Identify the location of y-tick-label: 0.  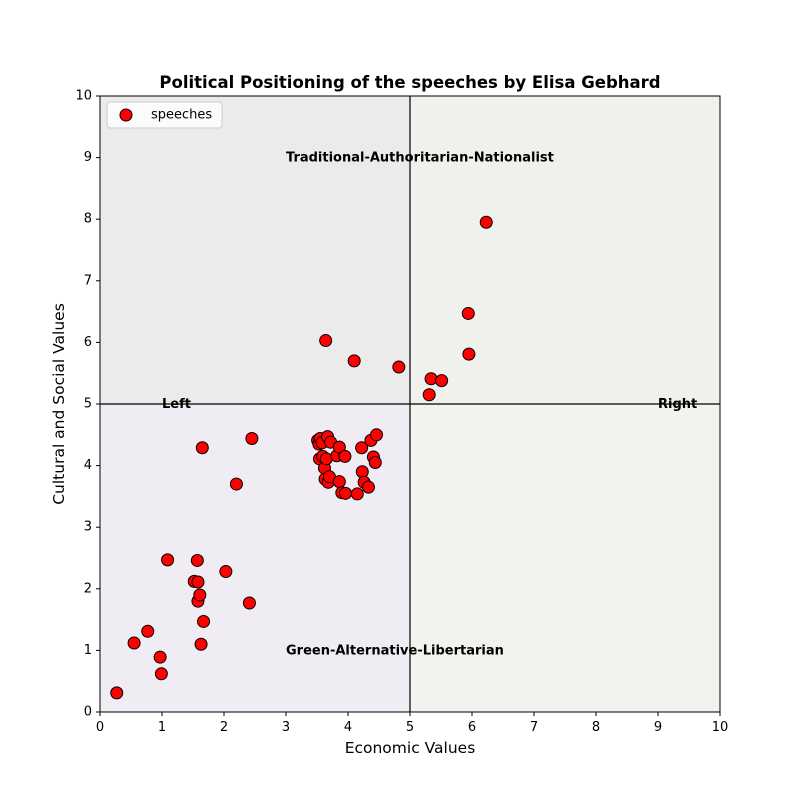
(88, 712).